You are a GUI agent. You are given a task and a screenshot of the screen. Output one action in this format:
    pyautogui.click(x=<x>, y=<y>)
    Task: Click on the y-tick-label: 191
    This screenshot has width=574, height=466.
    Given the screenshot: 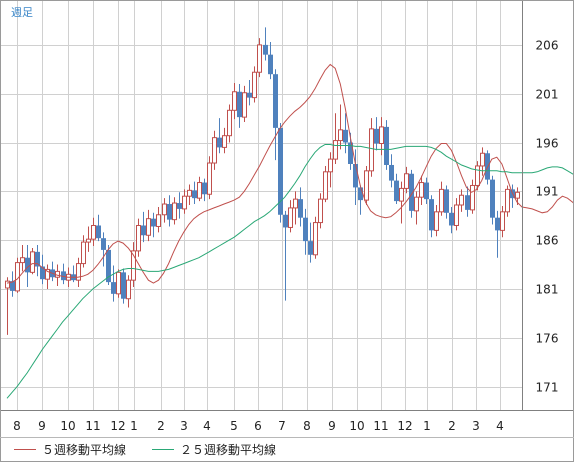 What is the action you would take?
    pyautogui.click(x=547, y=192)
    